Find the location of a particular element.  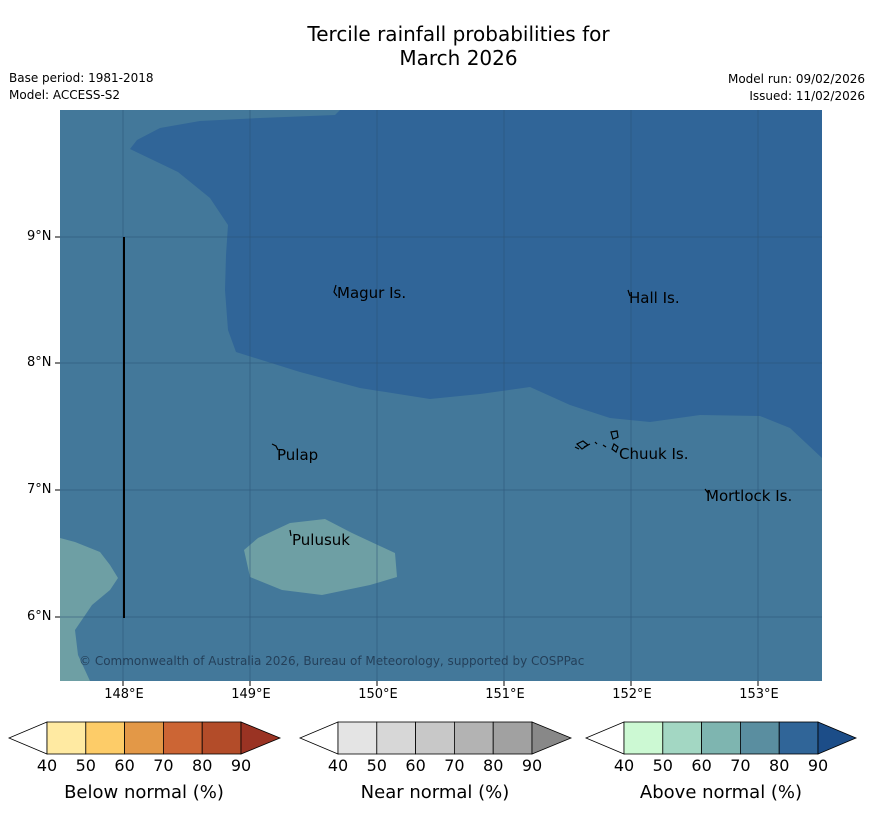

place-label-pulusuk: Pulusuk is located at coordinates (321, 540).